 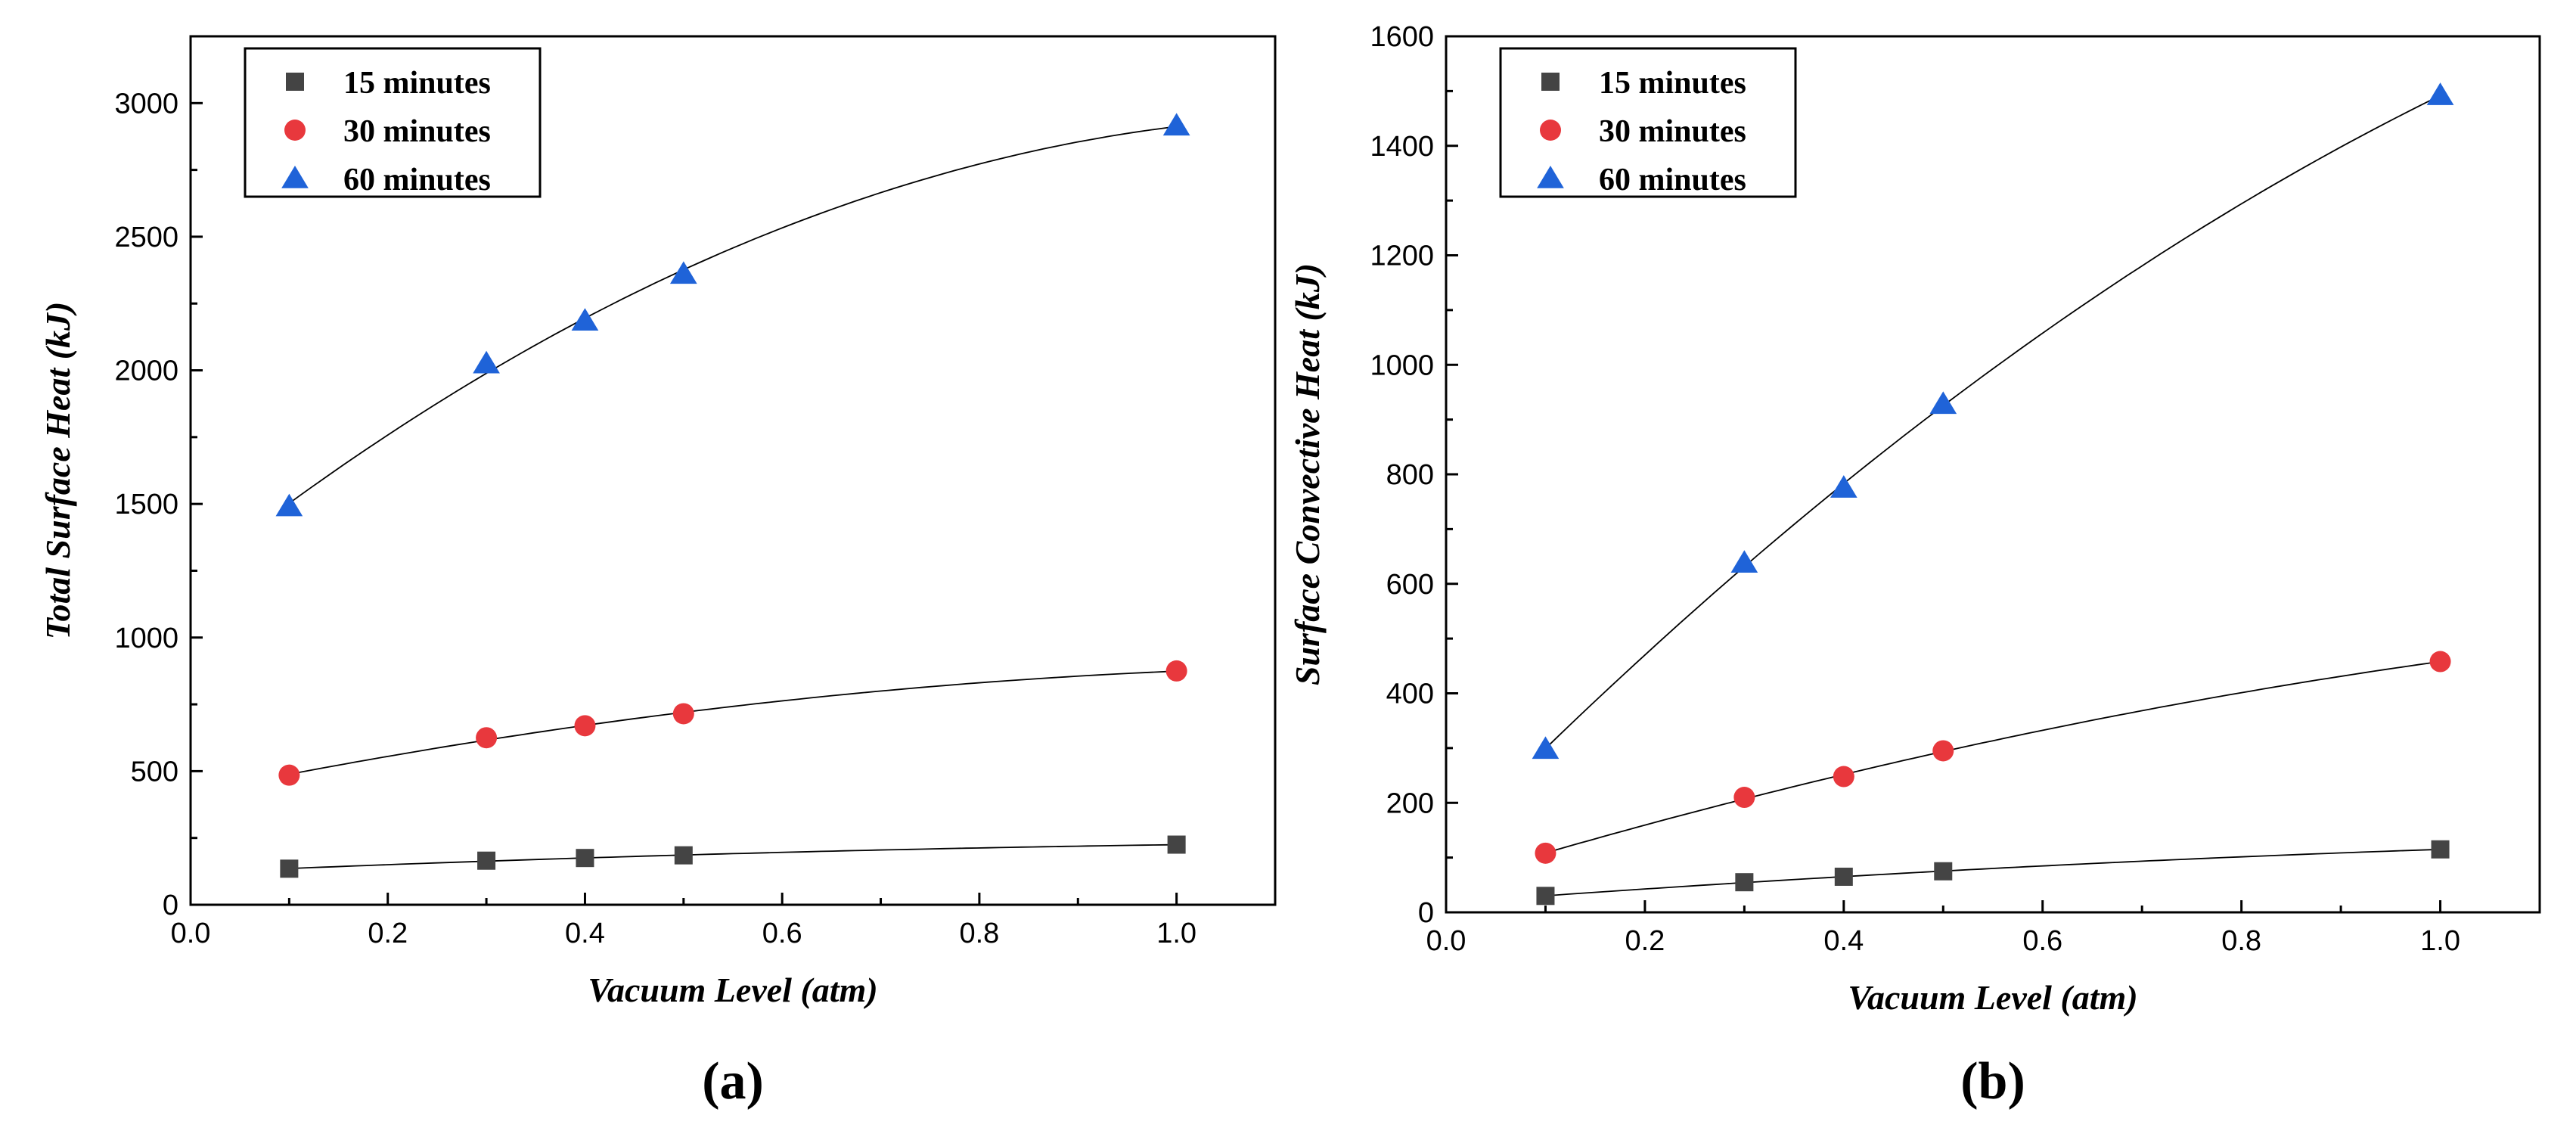 I want to click on y-tick-label: 200, so click(x=1410, y=804).